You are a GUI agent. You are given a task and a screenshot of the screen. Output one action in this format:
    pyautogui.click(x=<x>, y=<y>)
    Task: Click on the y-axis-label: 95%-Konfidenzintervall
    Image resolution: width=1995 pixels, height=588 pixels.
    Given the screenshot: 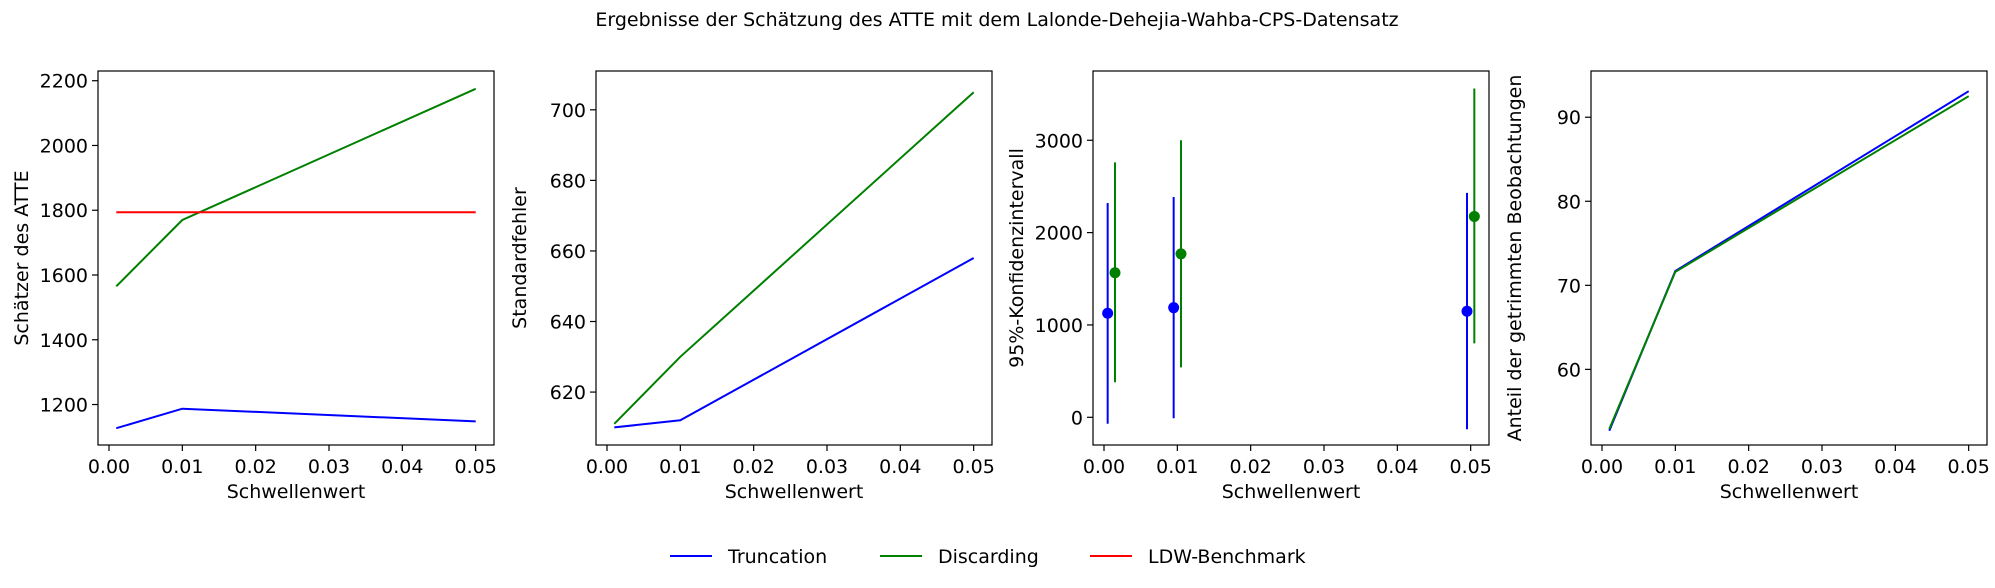 What is the action you would take?
    pyautogui.click(x=1017, y=258)
    